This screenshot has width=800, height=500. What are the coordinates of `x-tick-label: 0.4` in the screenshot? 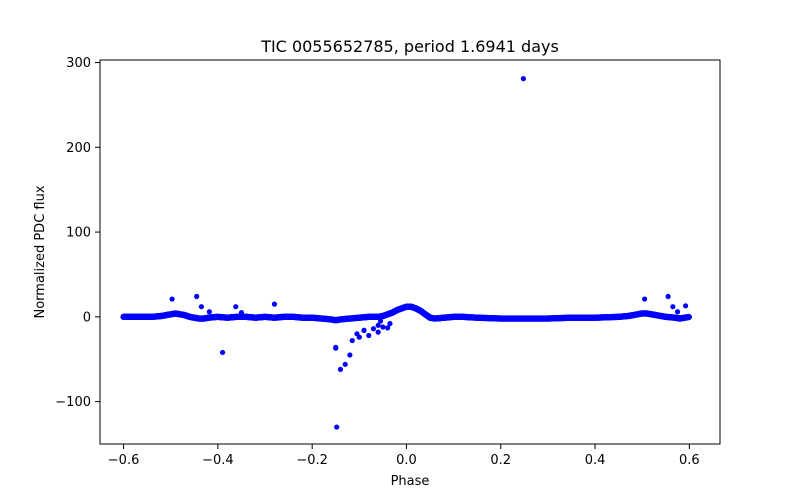 It's located at (595, 460).